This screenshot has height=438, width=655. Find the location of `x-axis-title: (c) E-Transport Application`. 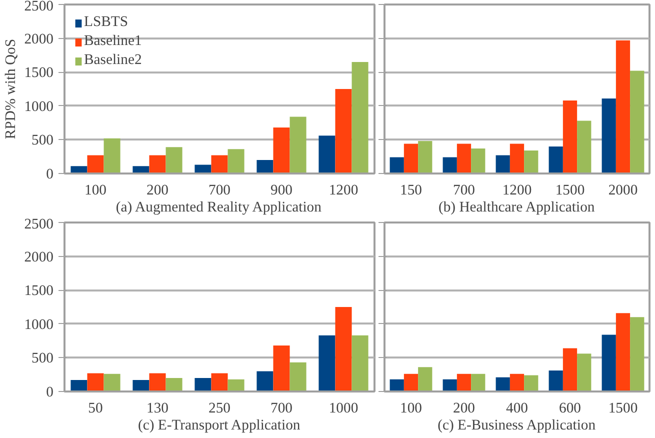

x-axis-title: (c) E-Transport Application is located at coordinates (219, 426).